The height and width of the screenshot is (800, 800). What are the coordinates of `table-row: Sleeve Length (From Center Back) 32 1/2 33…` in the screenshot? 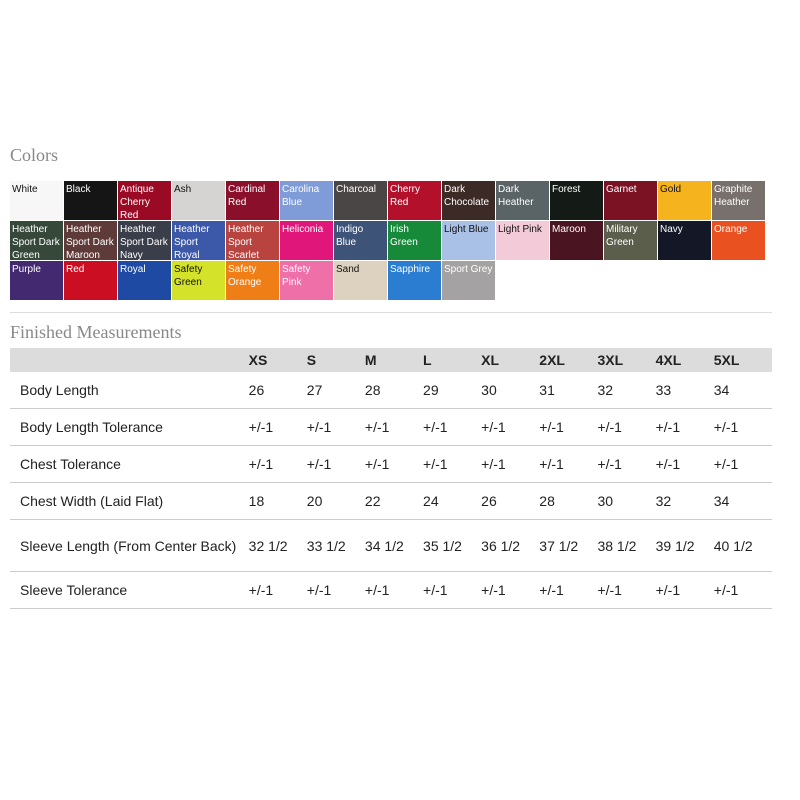 It's located at (391, 545).